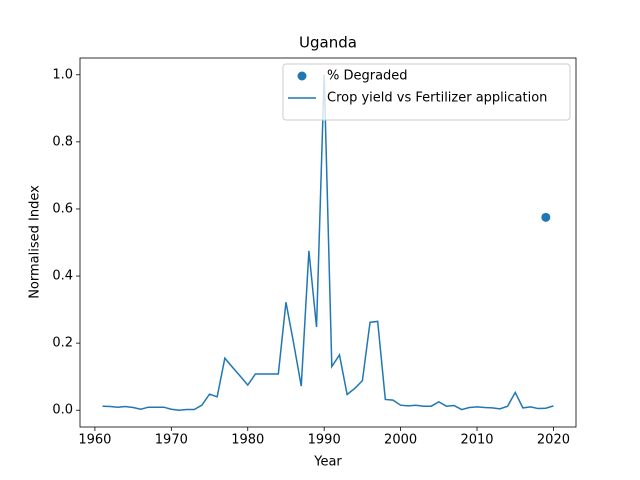 This screenshot has width=640, height=480. What do you see at coordinates (62, 276) in the screenshot?
I see `y-tick-label: 0.4` at bounding box center [62, 276].